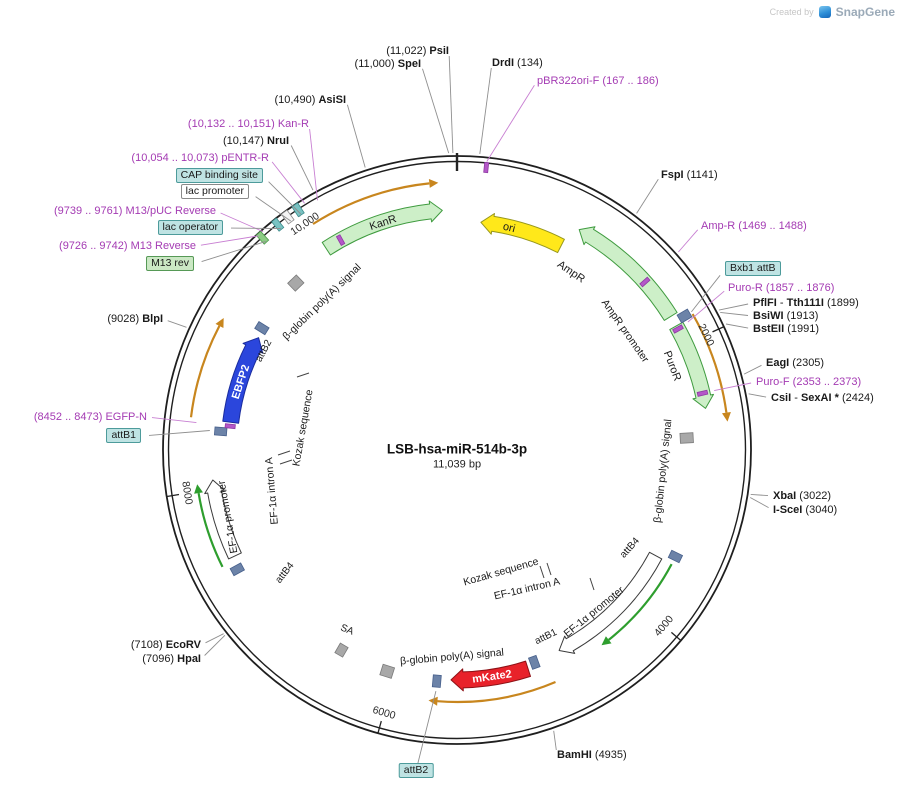 The width and height of the screenshot is (903, 789). I want to click on ef1a-intron-bottom-label: EF-1α intron A, so click(527, 589).